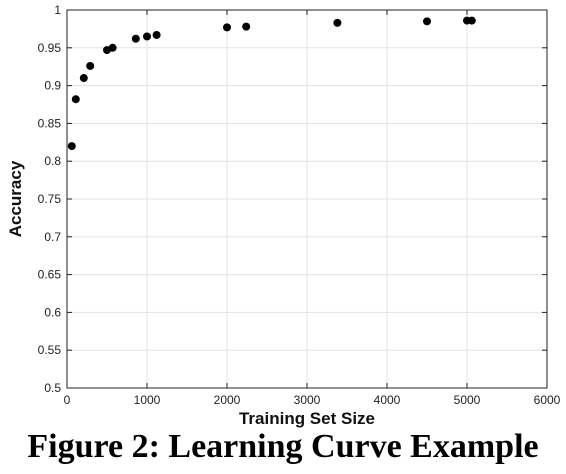  What do you see at coordinates (283, 446) in the screenshot?
I see `figure-caption: Figure 2: Learning Curve Example` at bounding box center [283, 446].